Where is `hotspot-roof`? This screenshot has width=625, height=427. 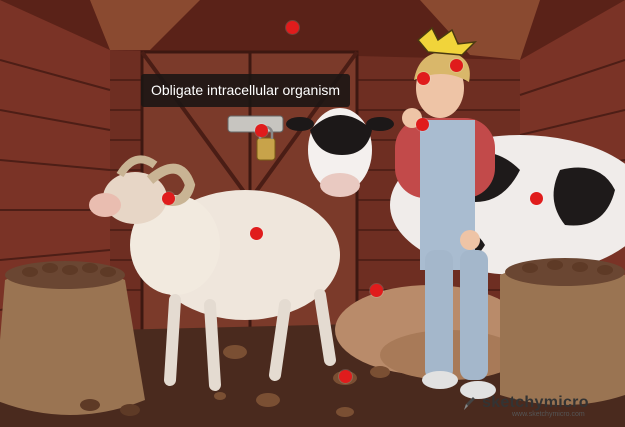
hotspot-roof is located at coordinates (292, 27).